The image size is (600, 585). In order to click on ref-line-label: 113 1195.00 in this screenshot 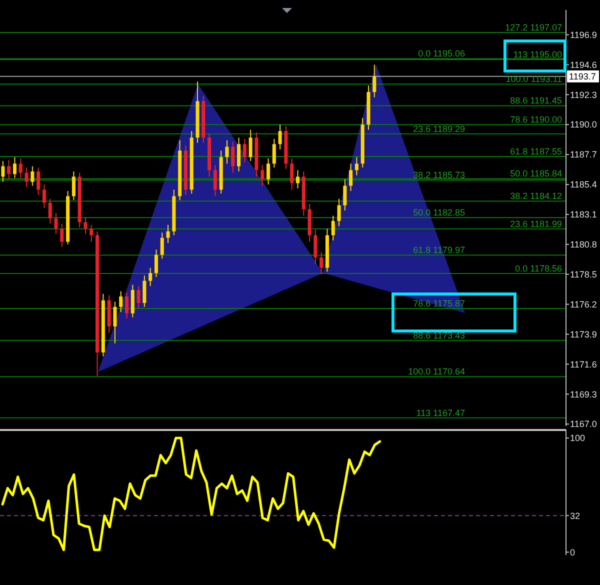, I will do `click(537, 54)`.